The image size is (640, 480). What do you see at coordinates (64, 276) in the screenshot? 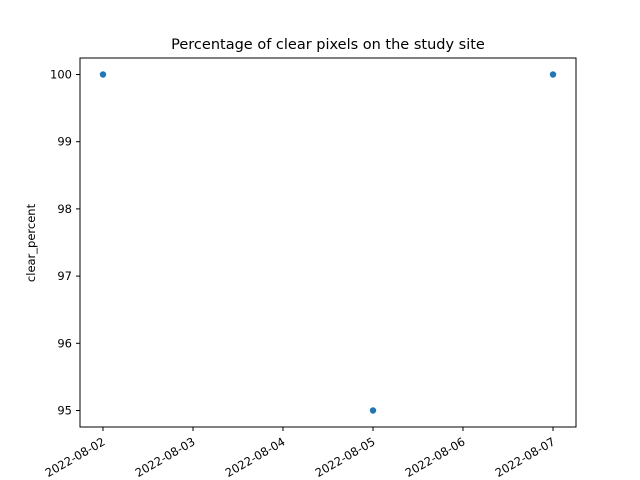
I see `y-tick-label: 97` at bounding box center [64, 276].